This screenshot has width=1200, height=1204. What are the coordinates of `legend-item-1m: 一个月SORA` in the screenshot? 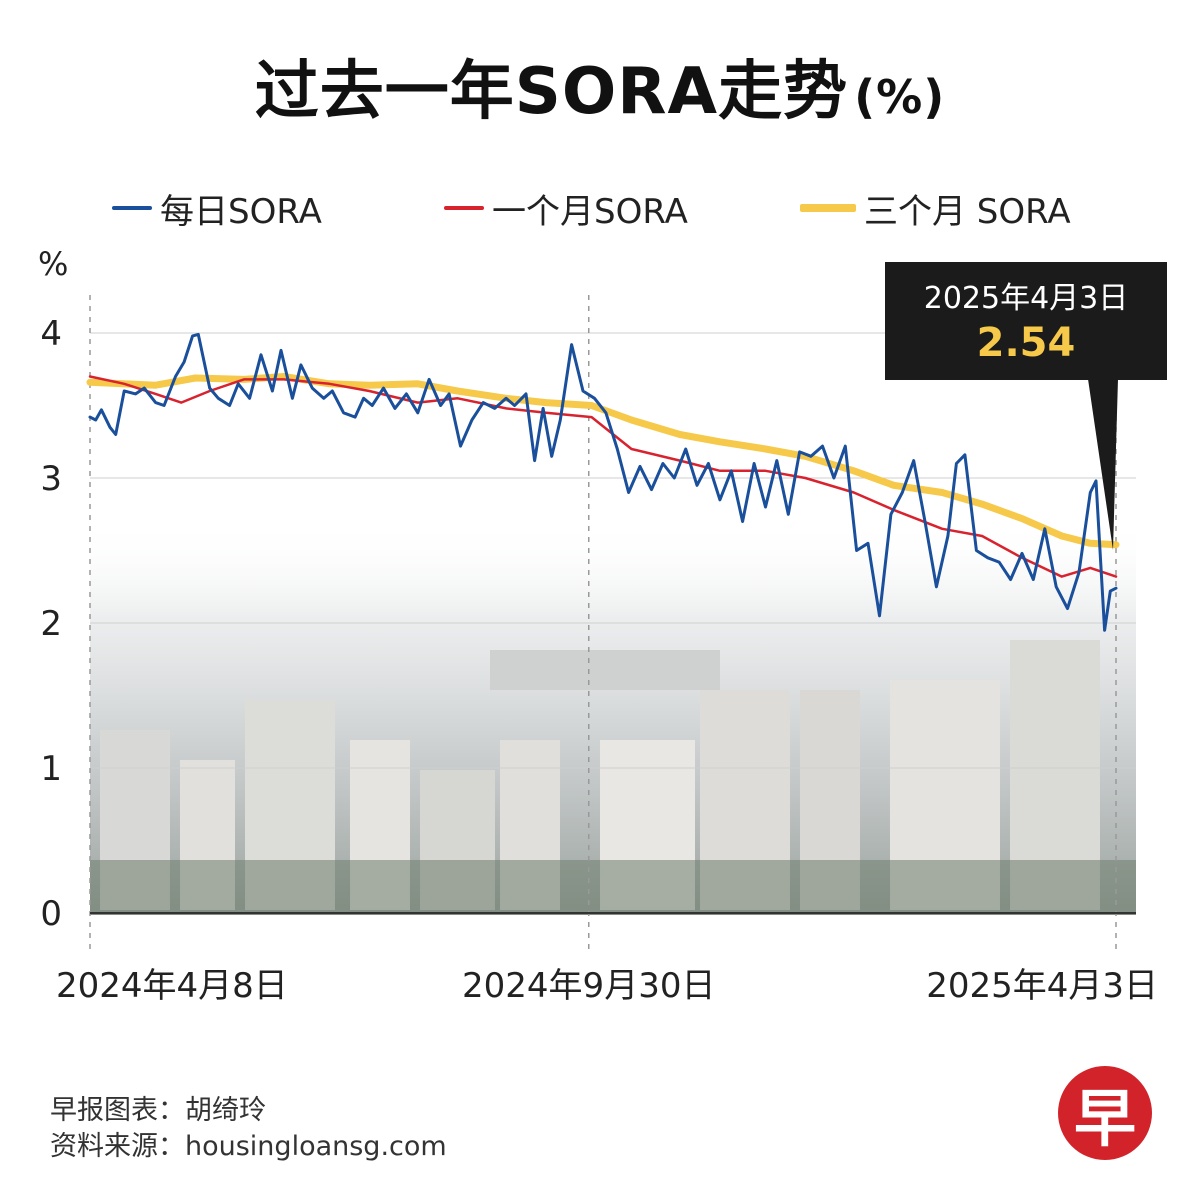 It's located at (566, 209).